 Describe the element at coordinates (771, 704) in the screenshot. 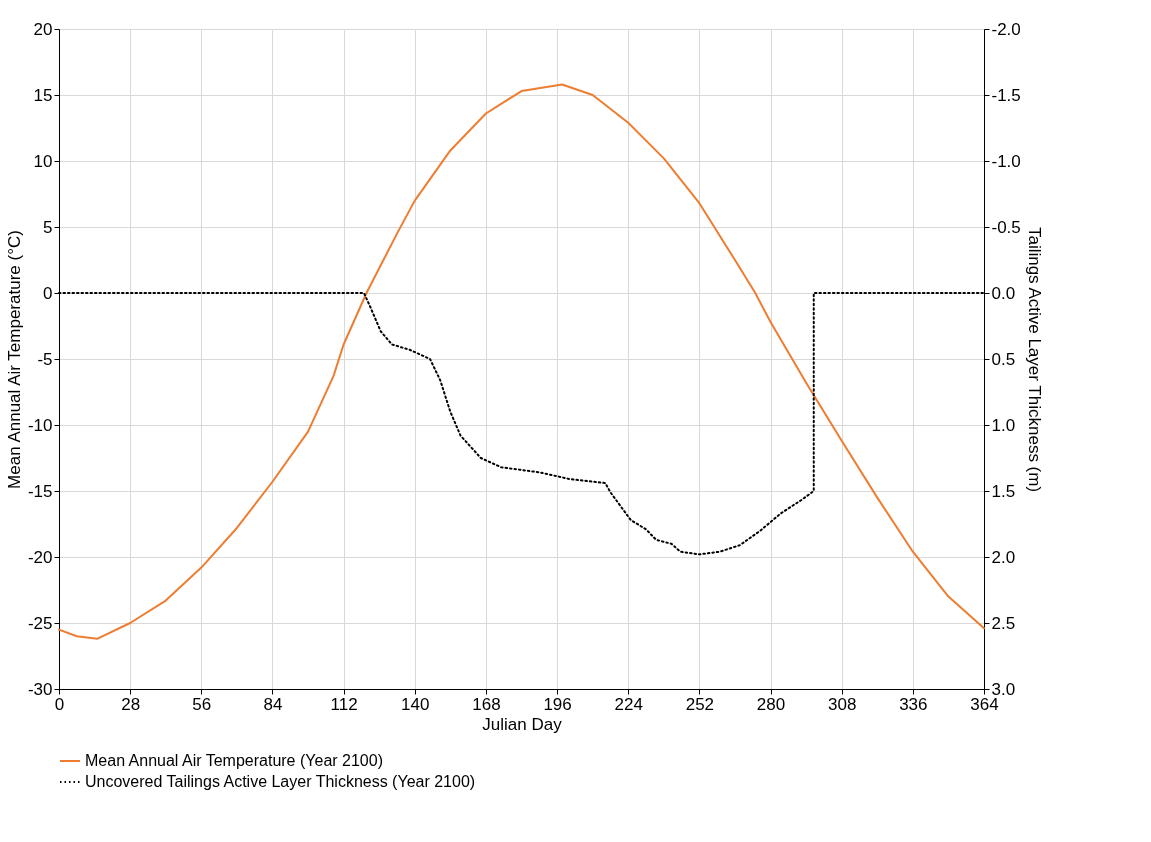

I see `x-tick-label: 280` at that location.